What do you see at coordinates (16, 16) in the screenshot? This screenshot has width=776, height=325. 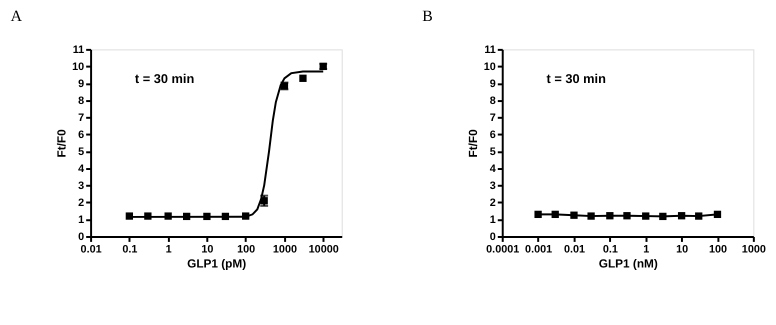 I see `chart-title: A` at bounding box center [16, 16].